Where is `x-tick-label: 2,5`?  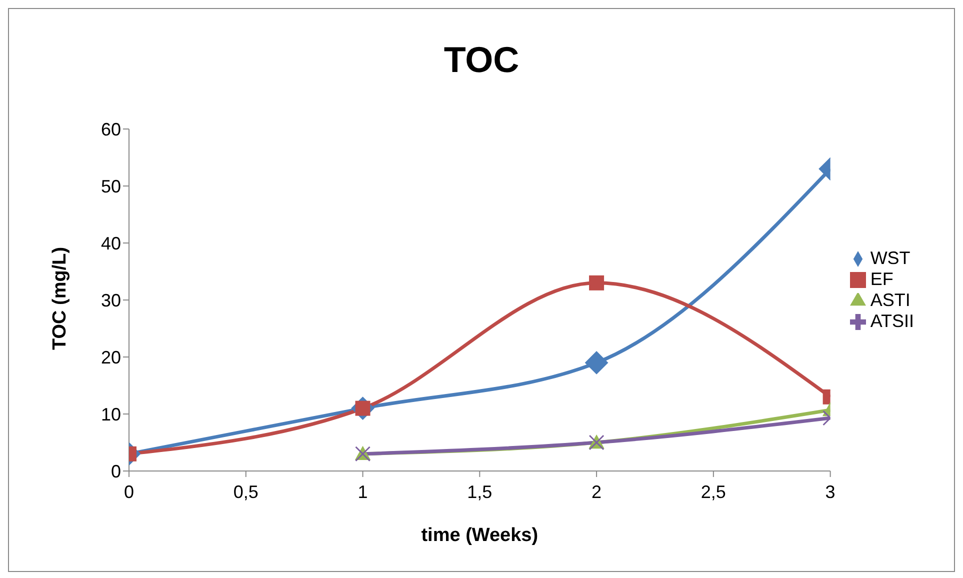
x-tick-label: 2,5 is located at coordinates (713, 492).